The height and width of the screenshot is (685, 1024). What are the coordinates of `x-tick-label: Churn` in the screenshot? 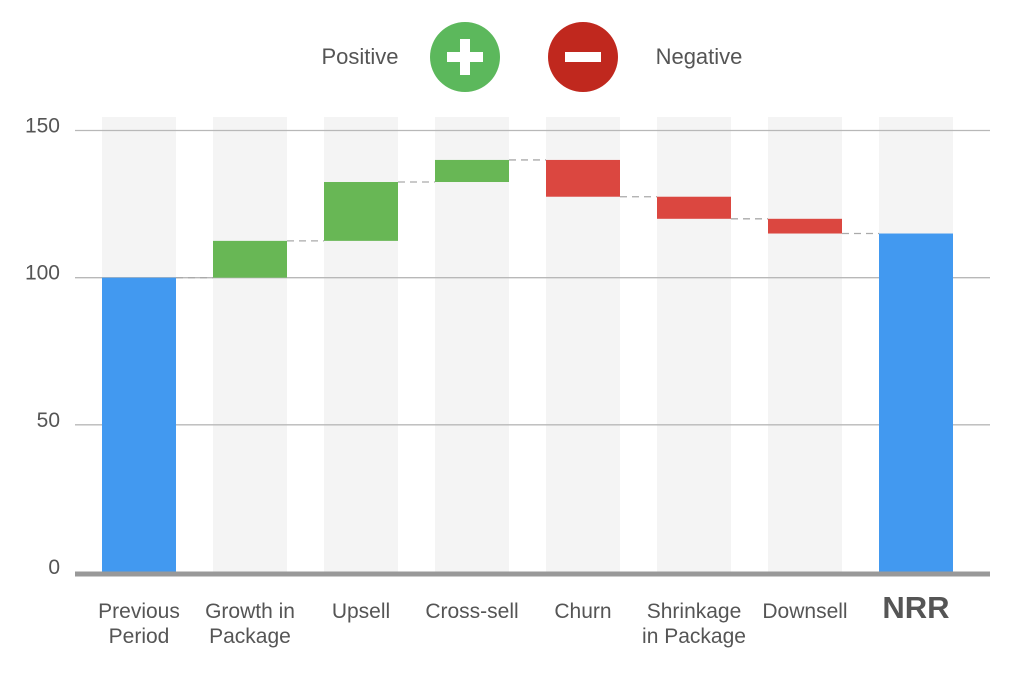 It's located at (582, 611).